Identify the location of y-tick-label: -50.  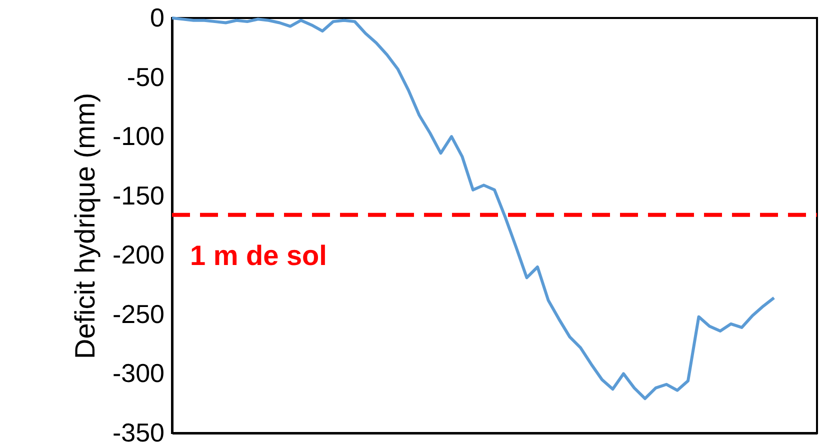
(145, 77).